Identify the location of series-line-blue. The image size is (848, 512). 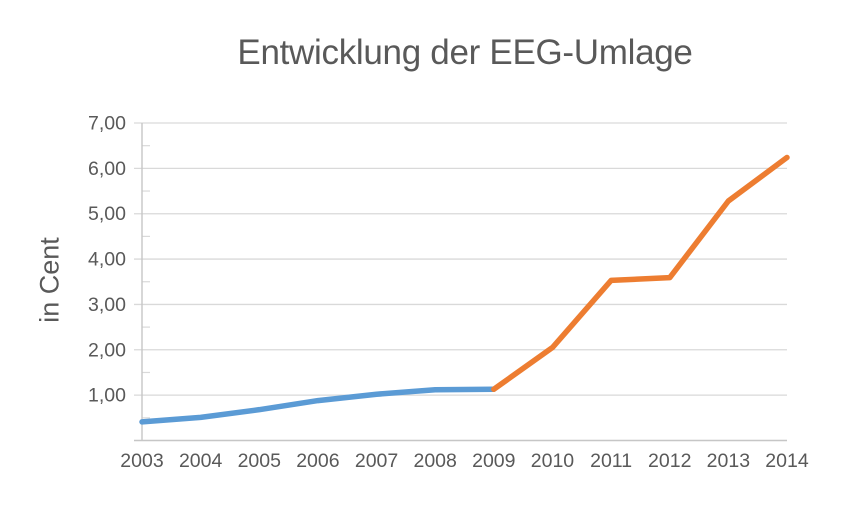
(318, 405).